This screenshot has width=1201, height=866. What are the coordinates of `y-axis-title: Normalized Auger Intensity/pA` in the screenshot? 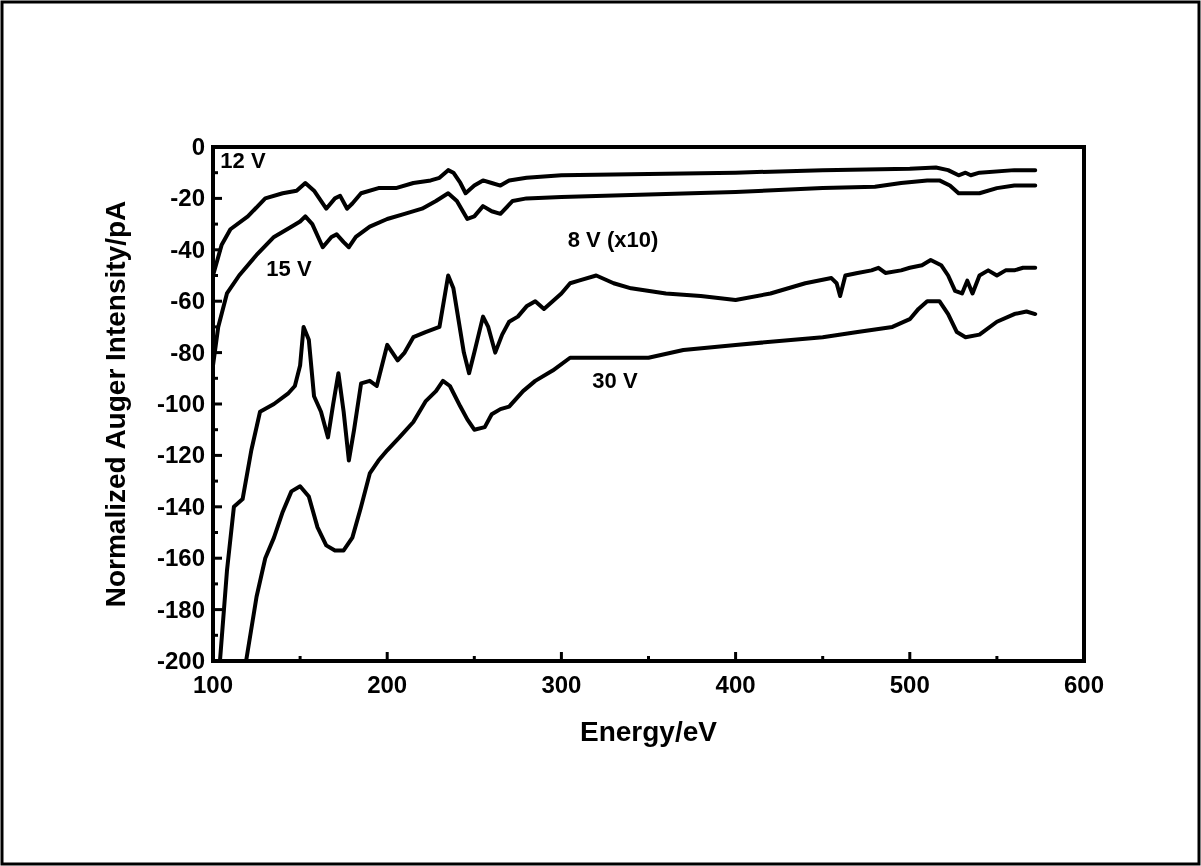 It's located at (115, 404).